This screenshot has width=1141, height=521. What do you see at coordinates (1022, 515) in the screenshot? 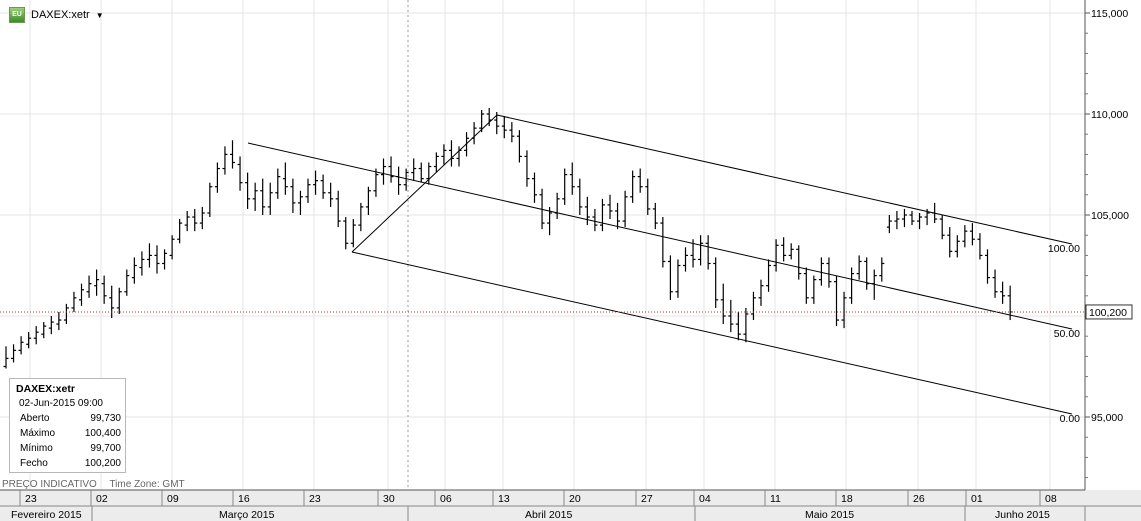
I see `month-label: Junho 2015` at bounding box center [1022, 515].